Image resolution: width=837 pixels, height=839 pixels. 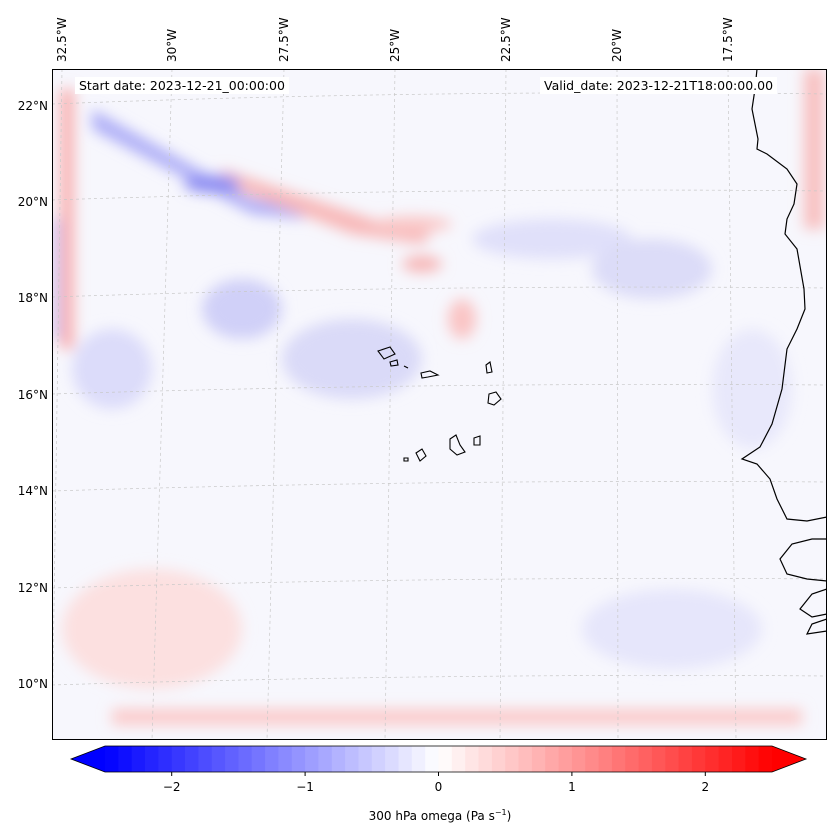 I want to click on colorbar-low-extend, so click(x=88, y=759).